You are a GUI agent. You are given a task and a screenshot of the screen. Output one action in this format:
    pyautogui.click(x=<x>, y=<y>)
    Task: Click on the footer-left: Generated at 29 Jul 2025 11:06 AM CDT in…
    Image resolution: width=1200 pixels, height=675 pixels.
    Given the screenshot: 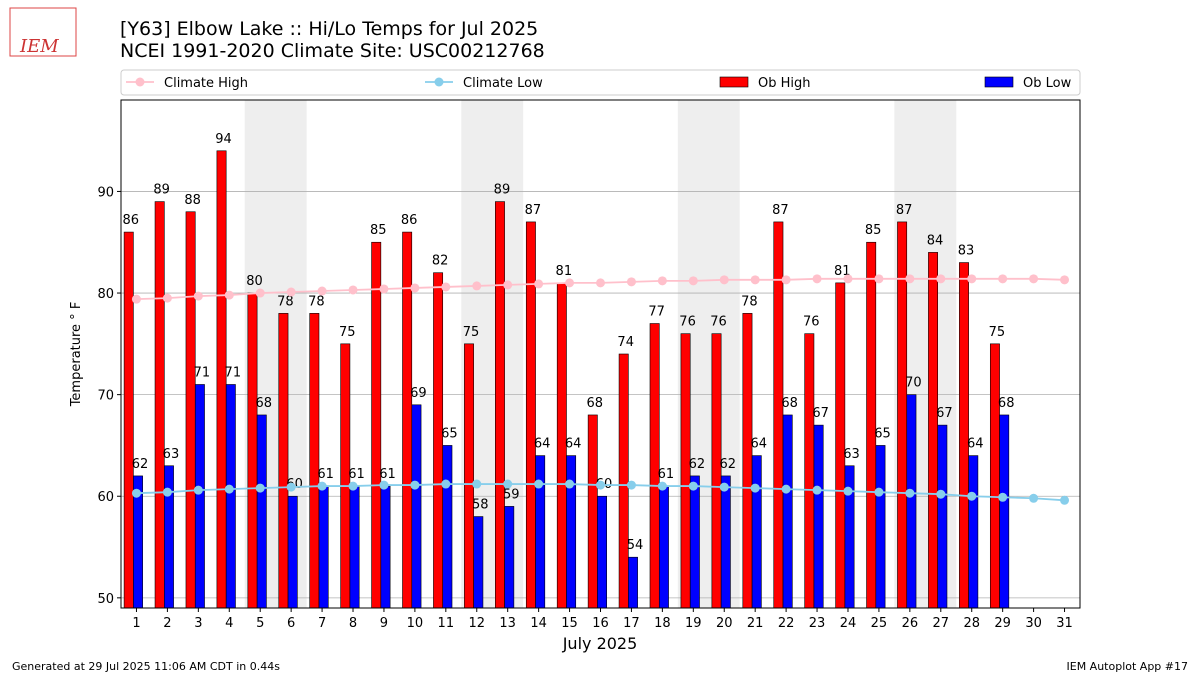 What is the action you would take?
    pyautogui.click(x=146, y=666)
    